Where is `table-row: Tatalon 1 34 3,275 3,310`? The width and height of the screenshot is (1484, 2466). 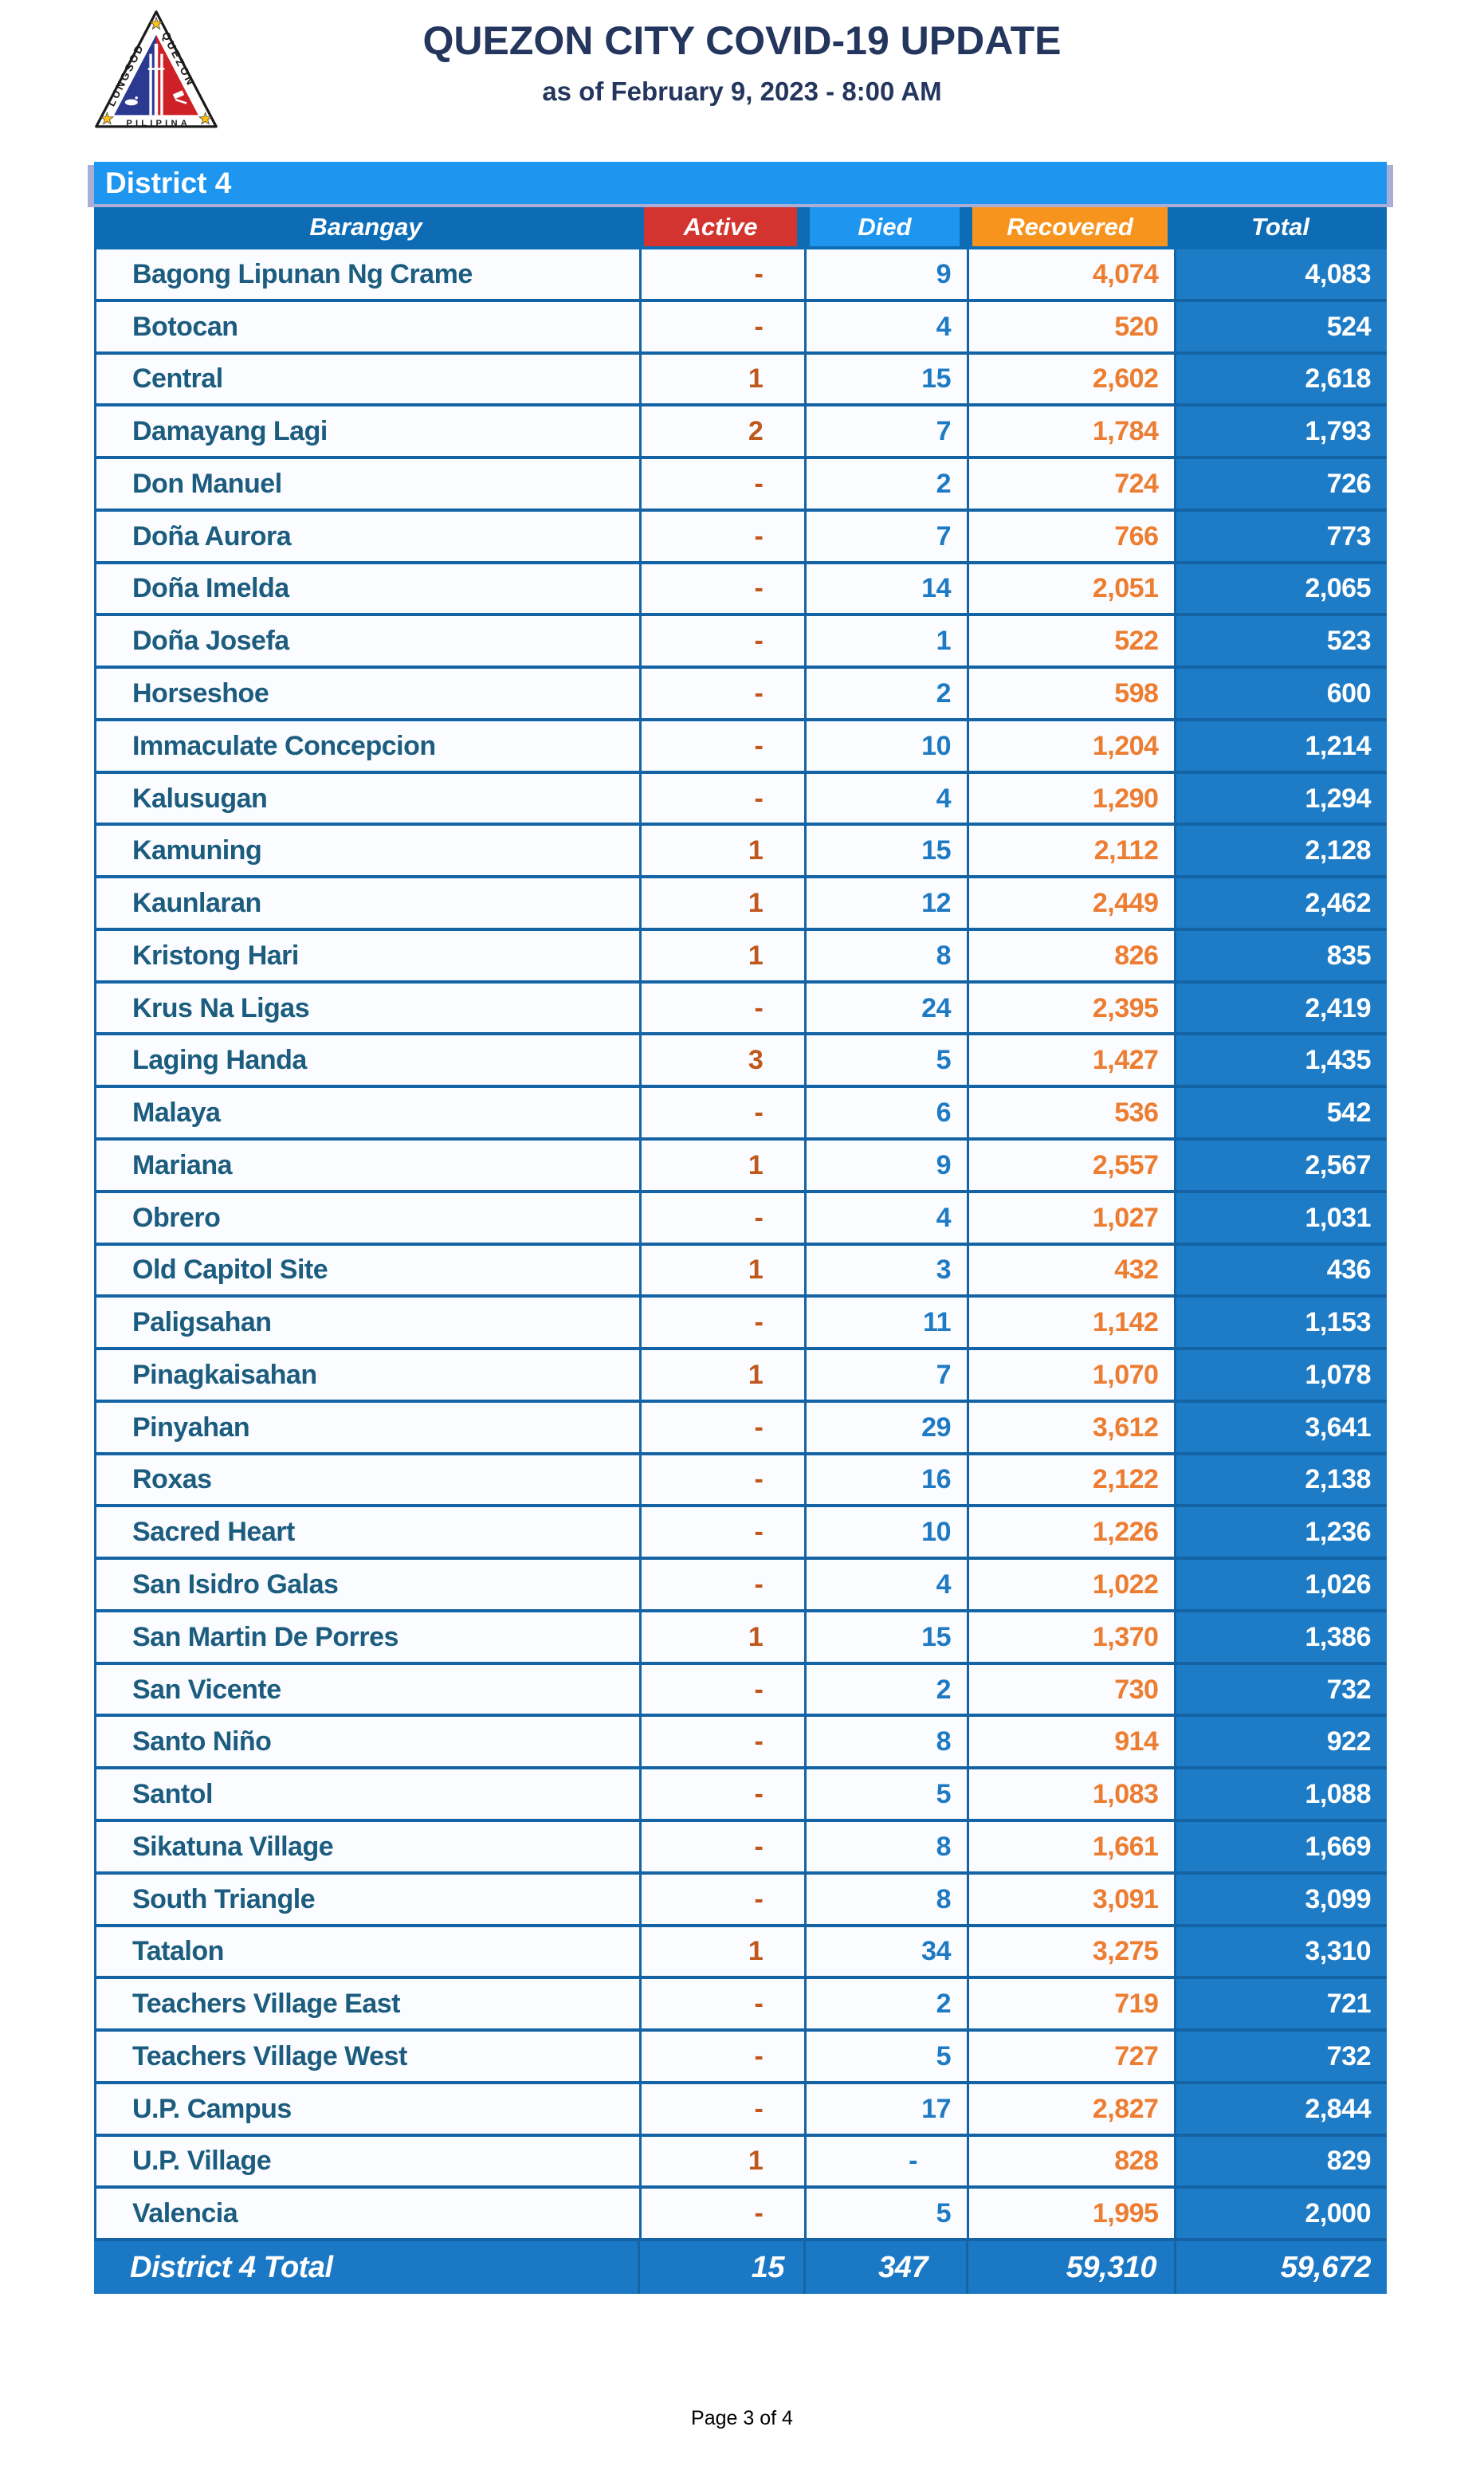
table-row: Tatalon 1 34 3,275 3,310 is located at coordinates (741, 1953).